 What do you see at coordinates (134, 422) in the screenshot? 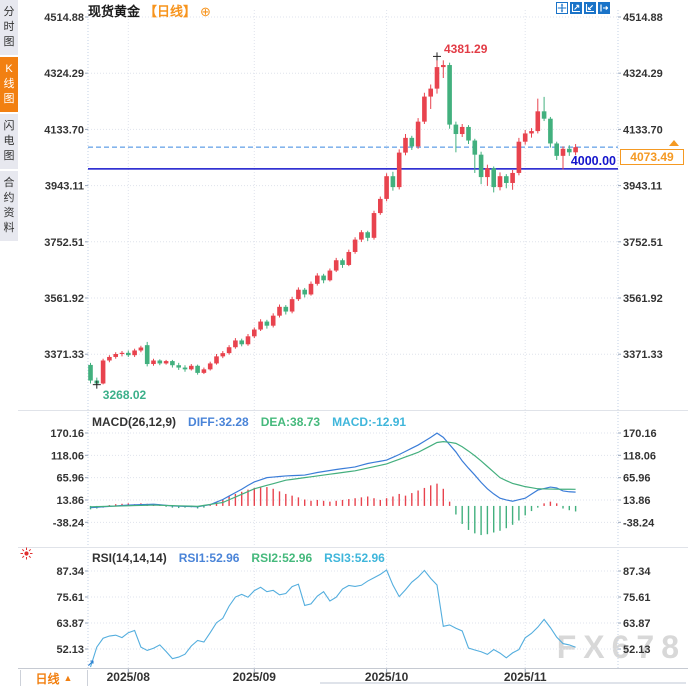
I see `macd-title: MACD(26,12,9)` at bounding box center [134, 422].